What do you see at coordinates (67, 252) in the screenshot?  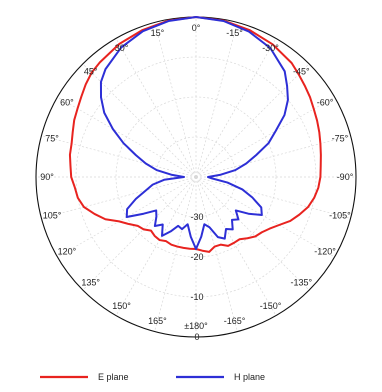 I see `angle-tick-label: 120°` at bounding box center [67, 252].